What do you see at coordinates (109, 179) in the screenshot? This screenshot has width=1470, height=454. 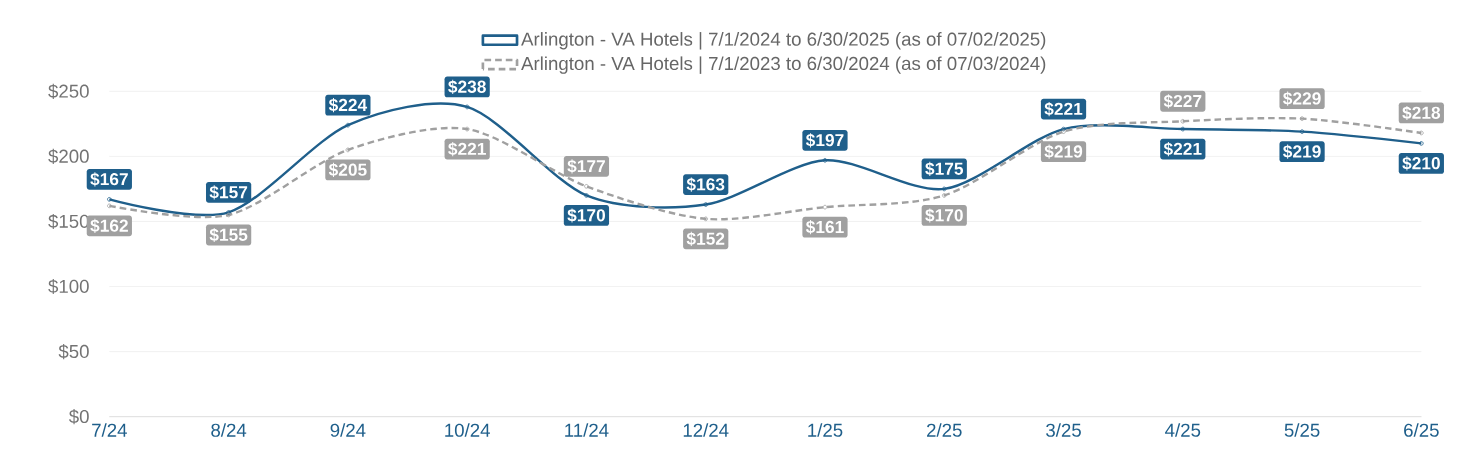 I see `data-label: $167` at bounding box center [109, 179].